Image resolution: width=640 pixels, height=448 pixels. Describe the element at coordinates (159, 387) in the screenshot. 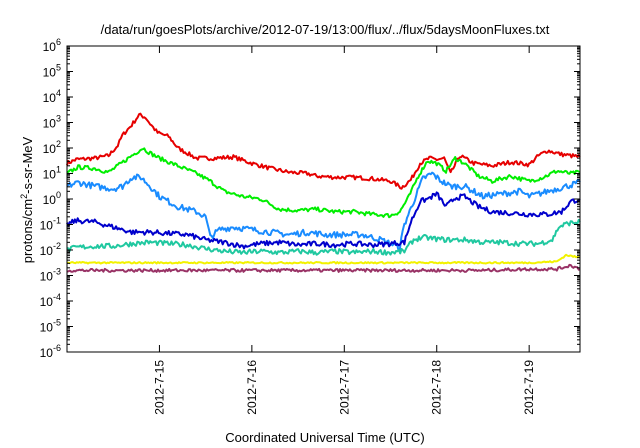

I see `x-tick-label: 2012-7-15` at that location.